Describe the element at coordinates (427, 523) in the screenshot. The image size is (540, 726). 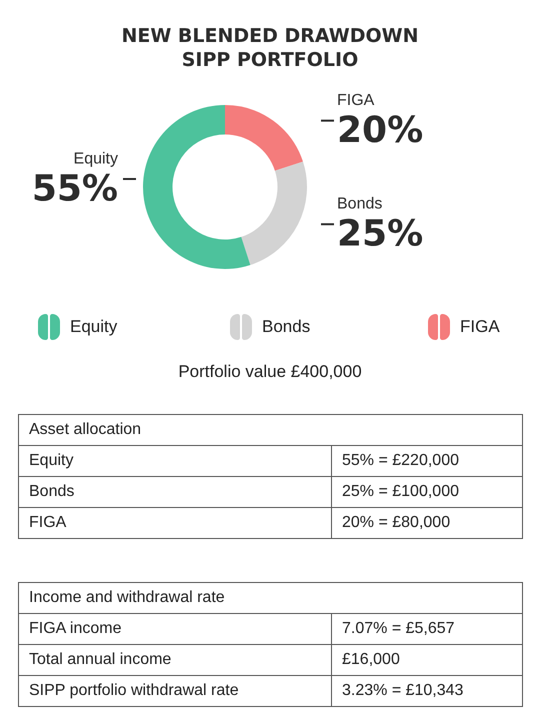
I see `text: 20% = £80,000` at that location.